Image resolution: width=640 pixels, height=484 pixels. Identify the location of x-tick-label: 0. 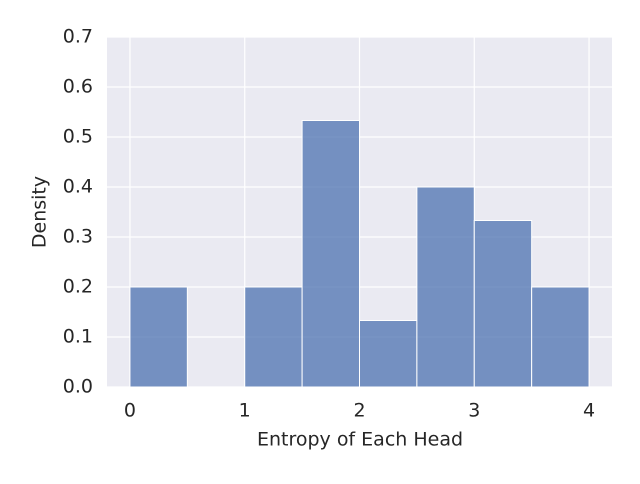
(130, 411).